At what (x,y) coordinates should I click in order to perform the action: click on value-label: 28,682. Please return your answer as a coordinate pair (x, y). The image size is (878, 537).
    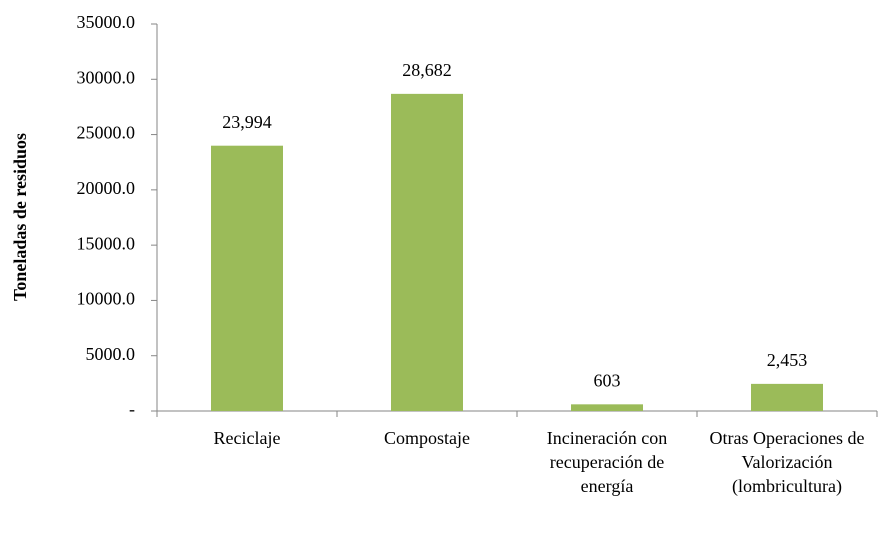
    Looking at the image, I should click on (427, 70).